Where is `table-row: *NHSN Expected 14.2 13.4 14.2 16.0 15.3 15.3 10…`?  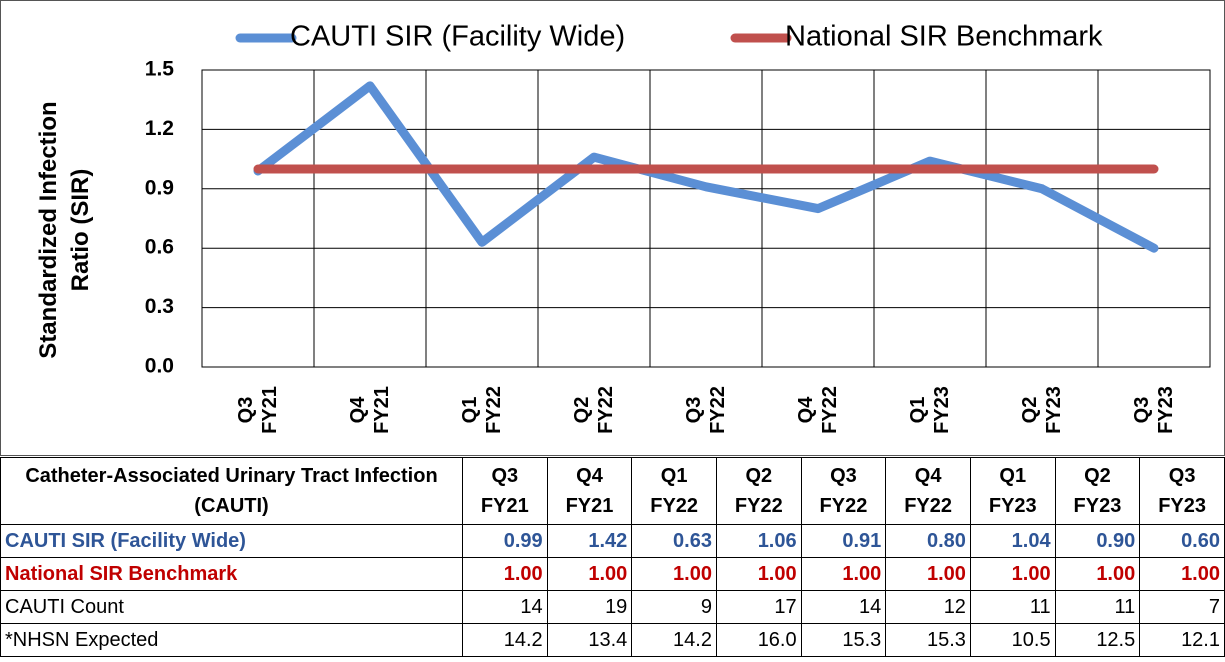 table-row: *NHSN Expected 14.2 13.4 14.2 16.0 15.3 15.3 10… is located at coordinates (612, 640).